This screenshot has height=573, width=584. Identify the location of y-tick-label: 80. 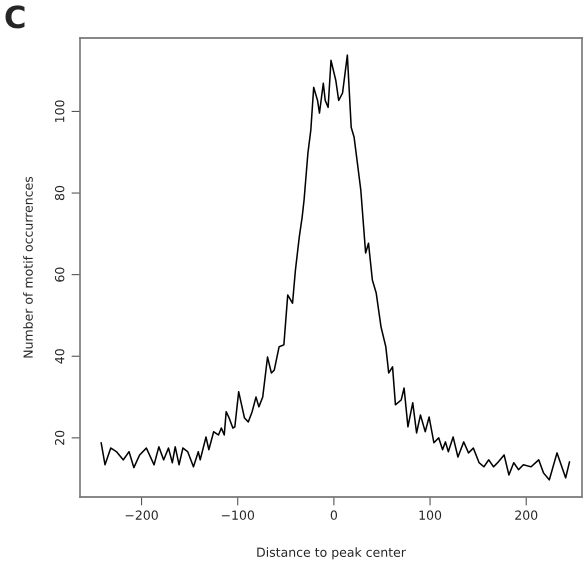
(59, 193).